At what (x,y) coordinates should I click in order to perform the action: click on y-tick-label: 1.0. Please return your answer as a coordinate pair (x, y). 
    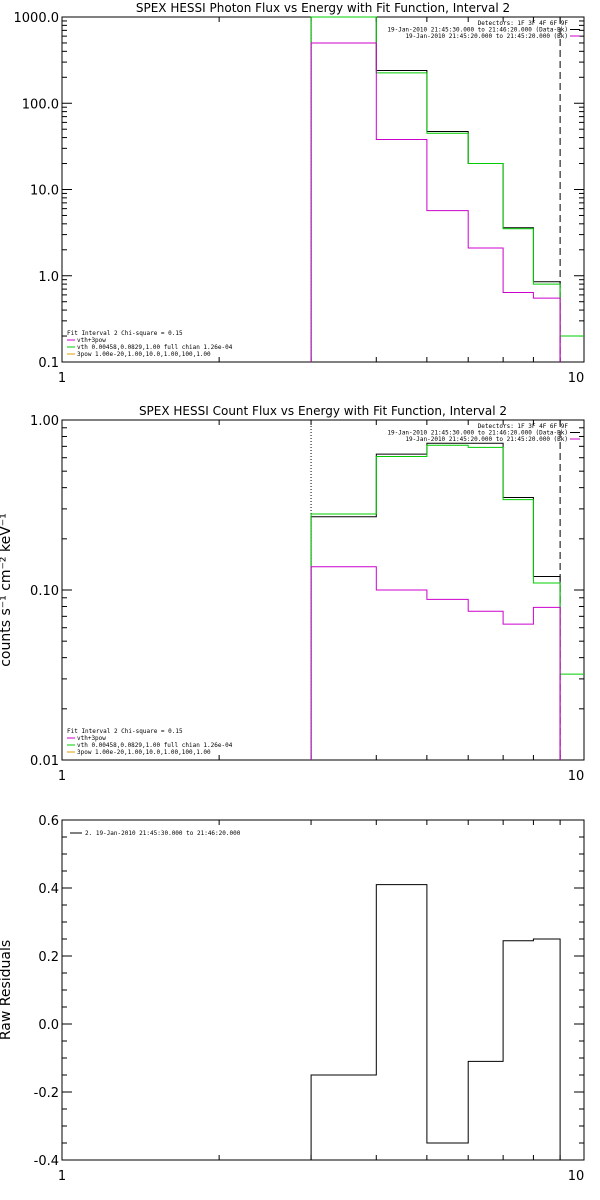
    Looking at the image, I should click on (48, 277).